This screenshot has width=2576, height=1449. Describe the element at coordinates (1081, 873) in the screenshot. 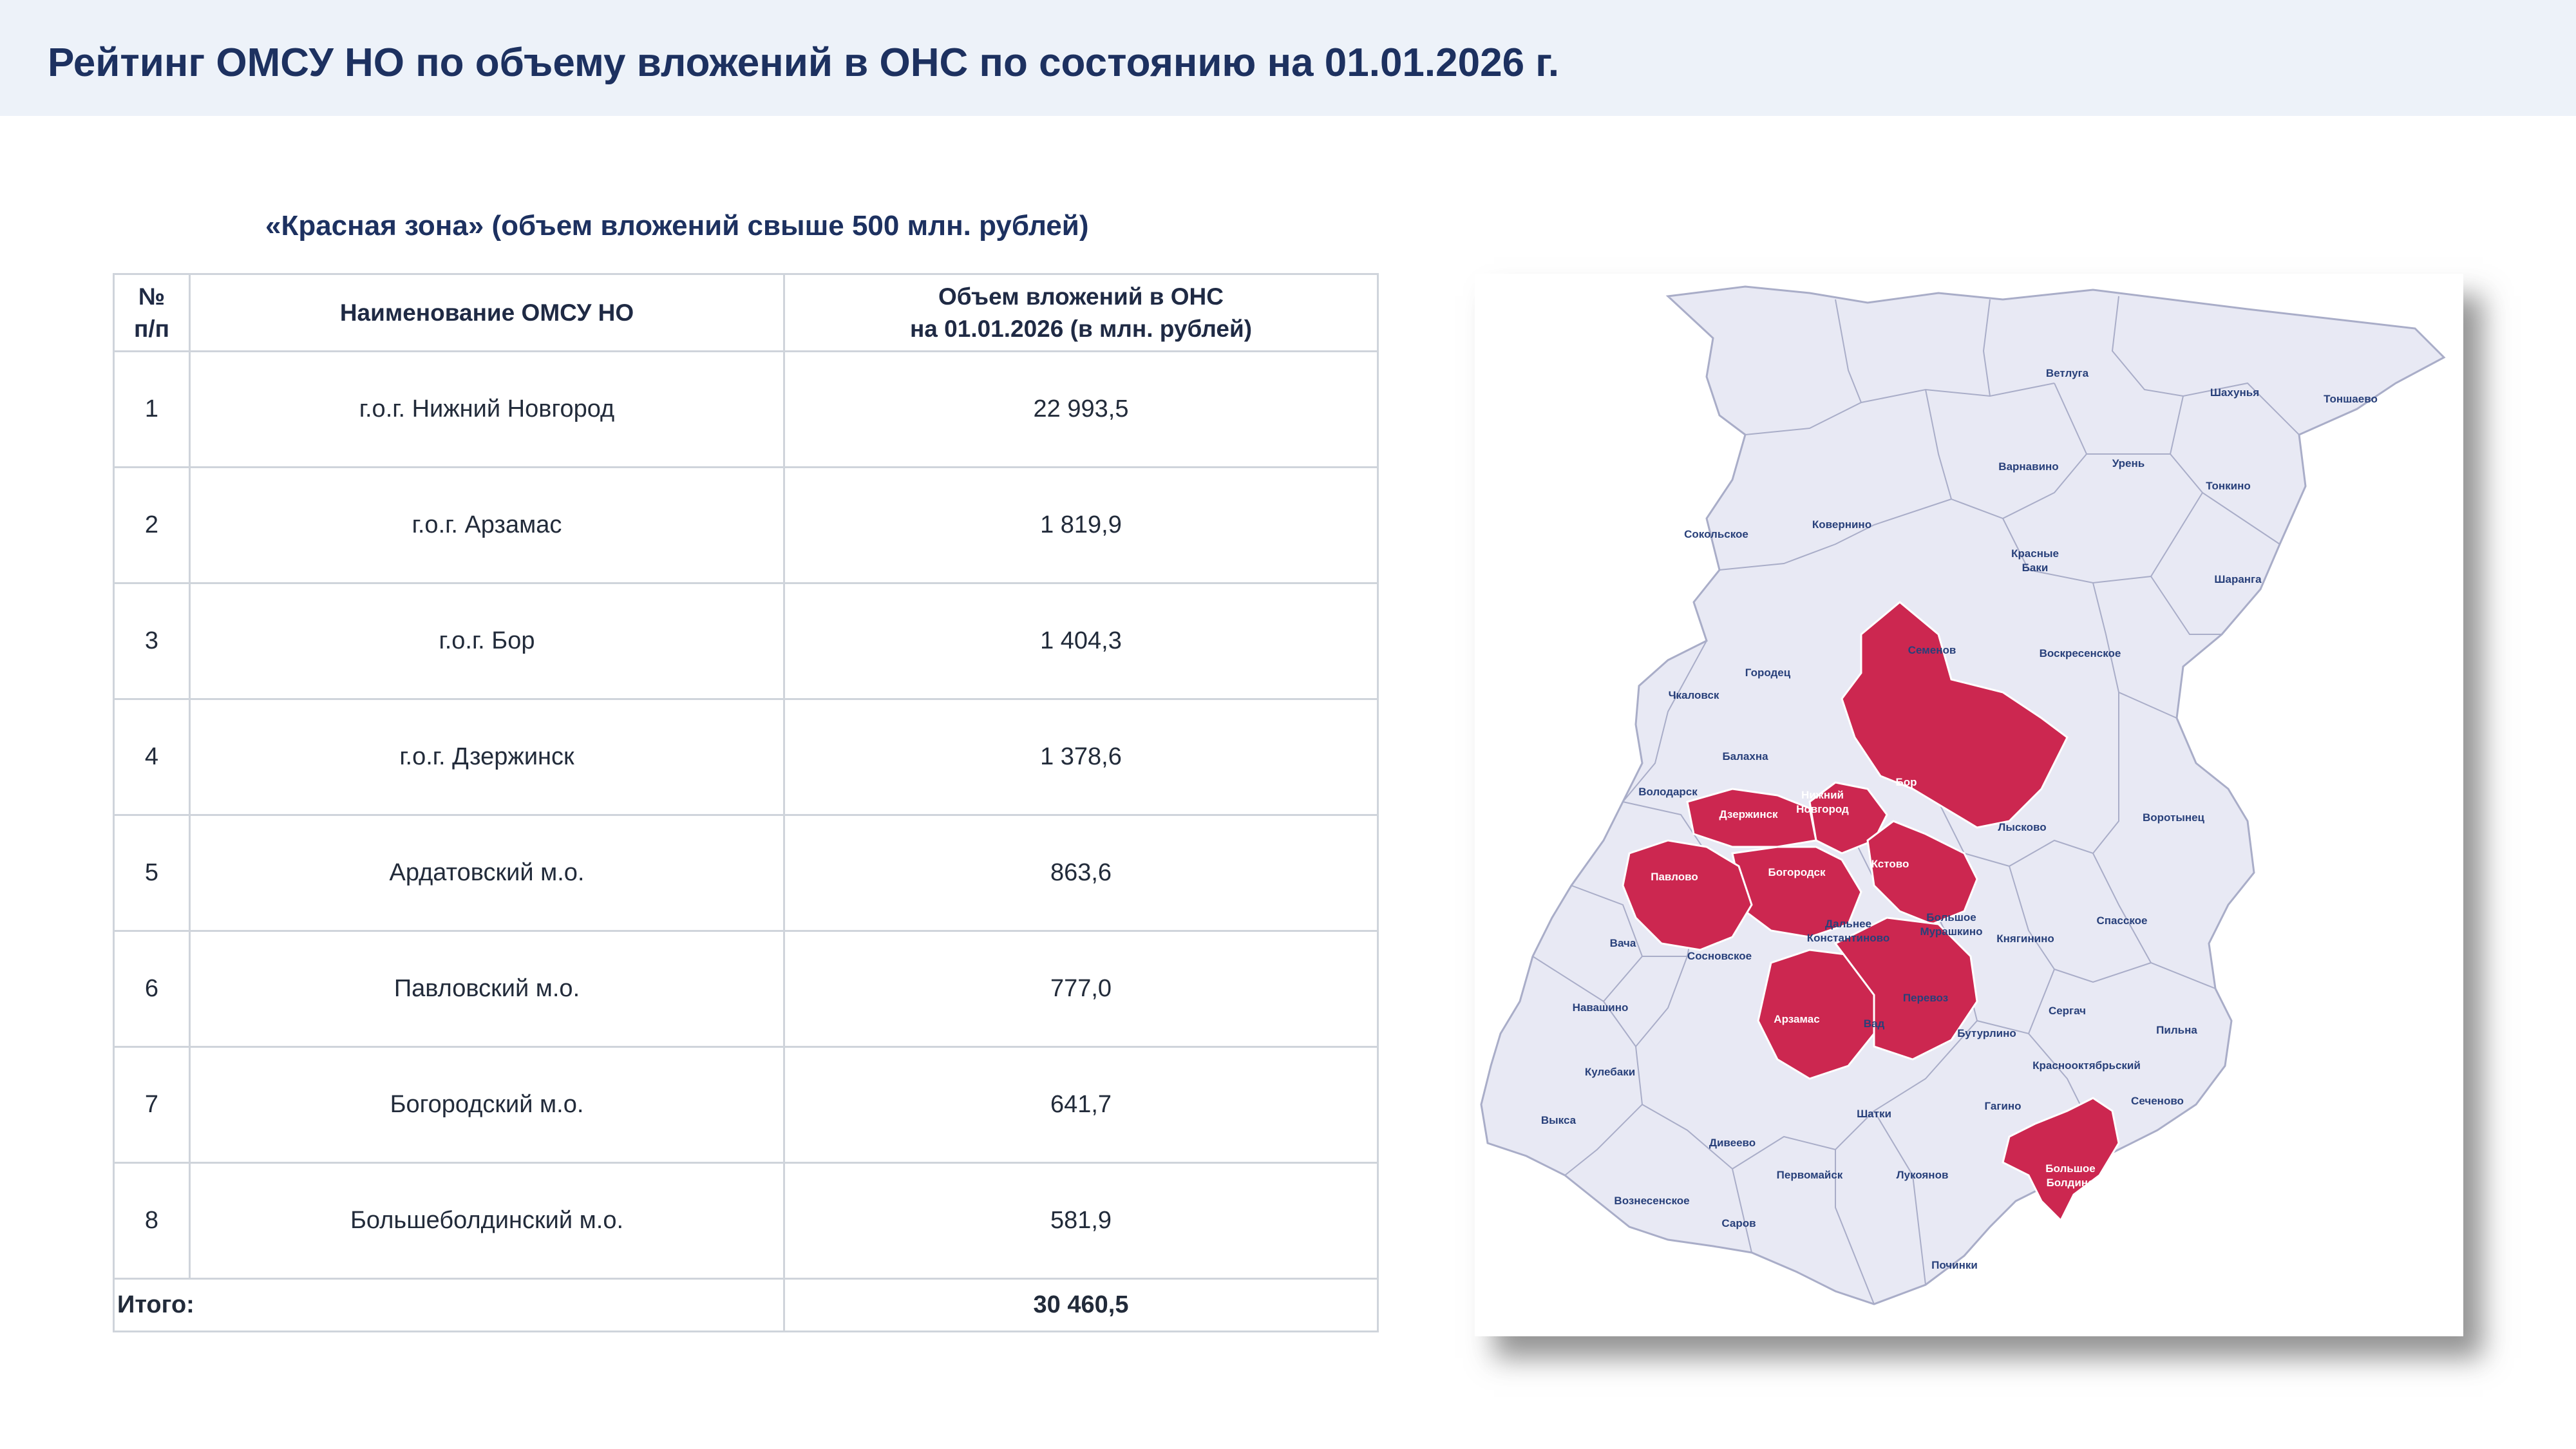

I see `row-value: 863,6` at that location.